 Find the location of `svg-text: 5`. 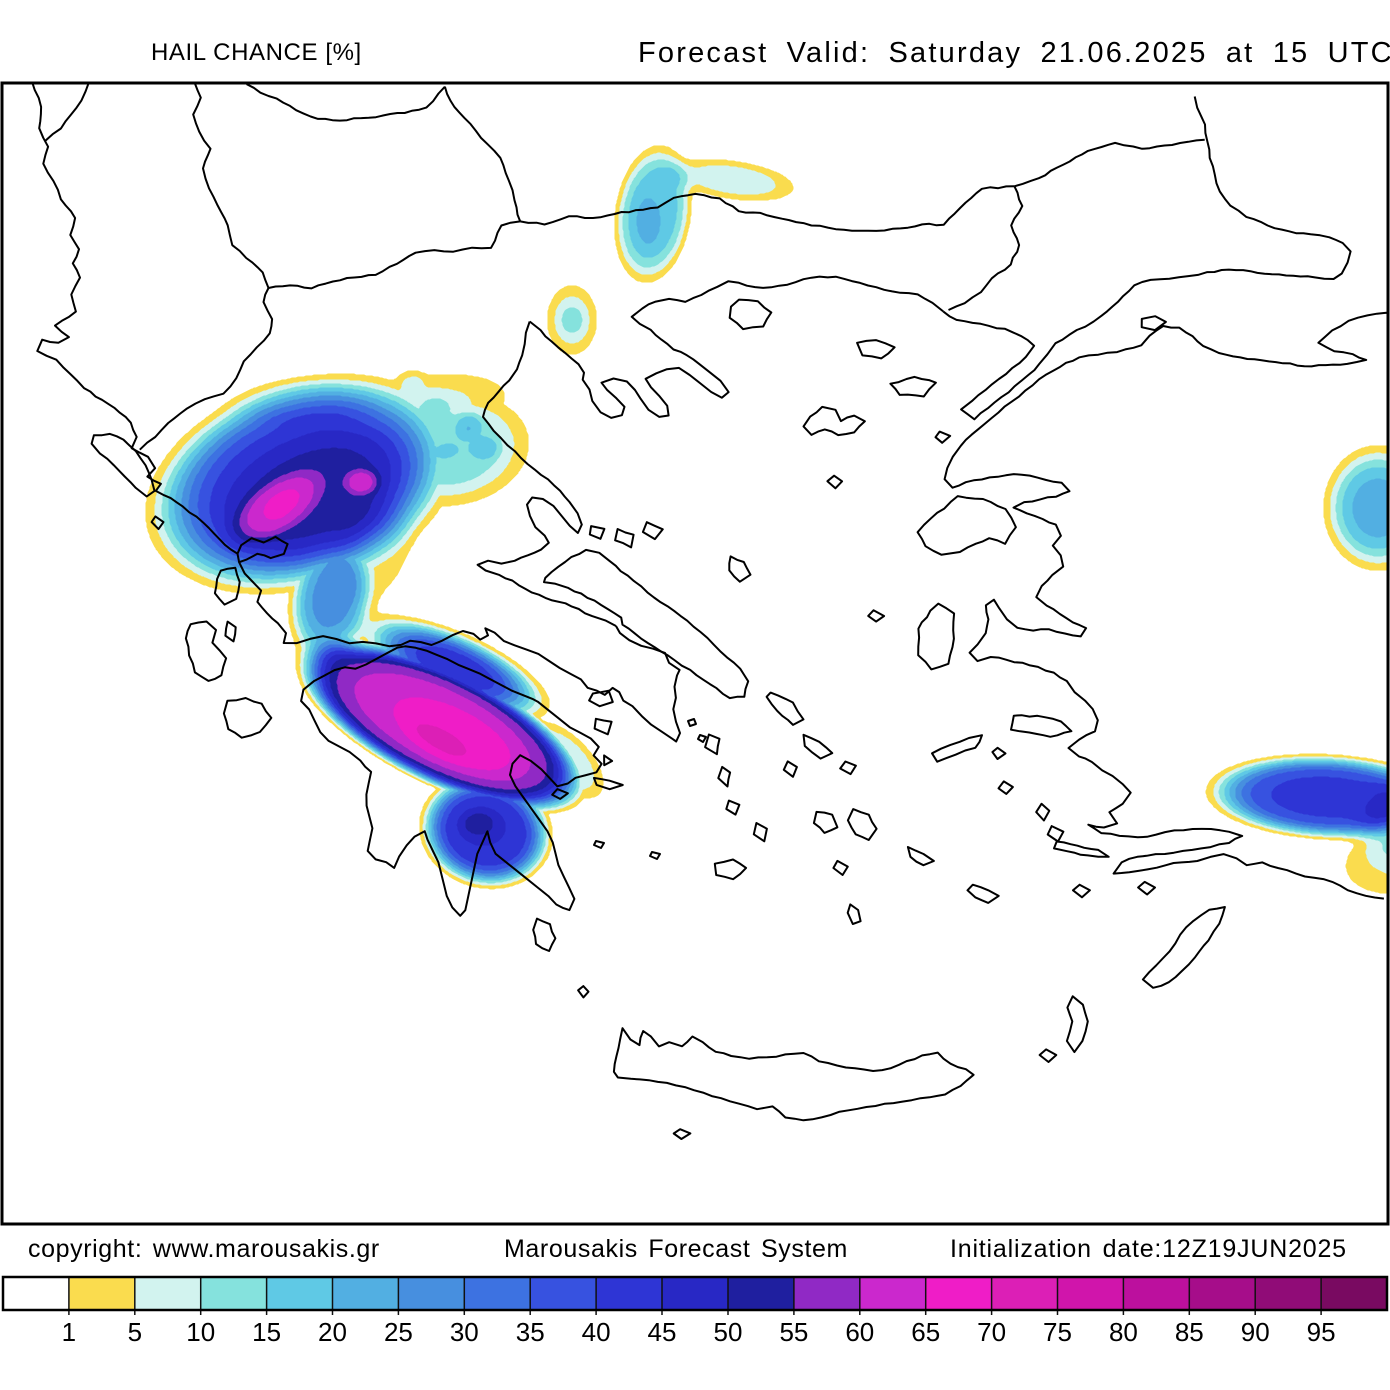

svg-text: 5 is located at coordinates (135, 1332).